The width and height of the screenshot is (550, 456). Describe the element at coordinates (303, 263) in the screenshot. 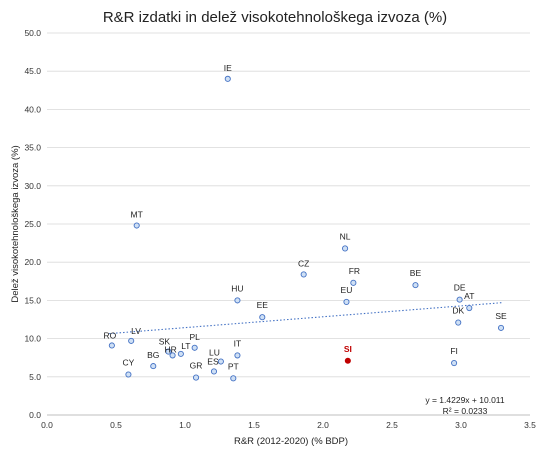

I see `point-label-cz: CZ` at that location.